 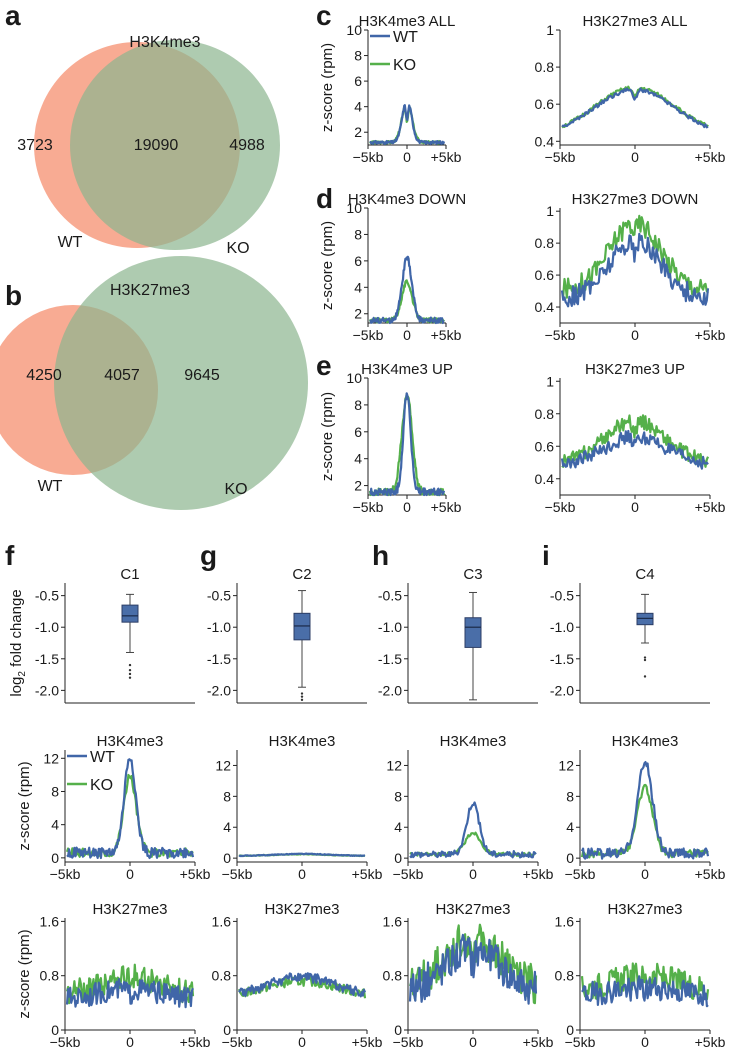 I want to click on y-tick-label: 1, so click(x=550, y=211).